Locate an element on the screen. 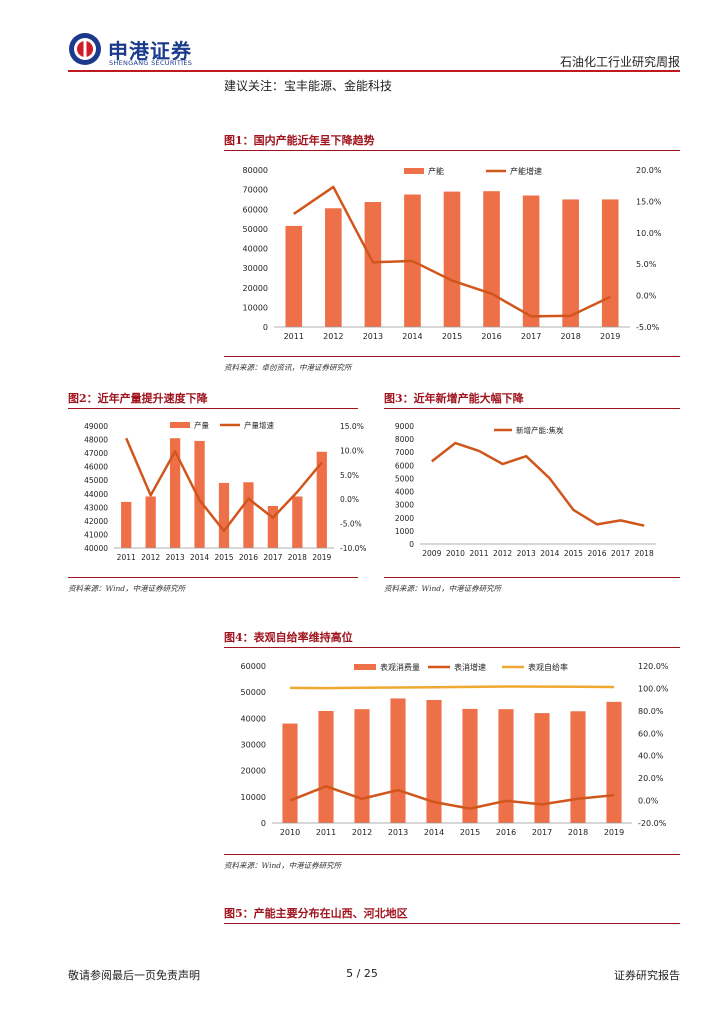 This screenshot has height=1024, width=724. brand-name: 申港证券 is located at coordinates (150, 51).